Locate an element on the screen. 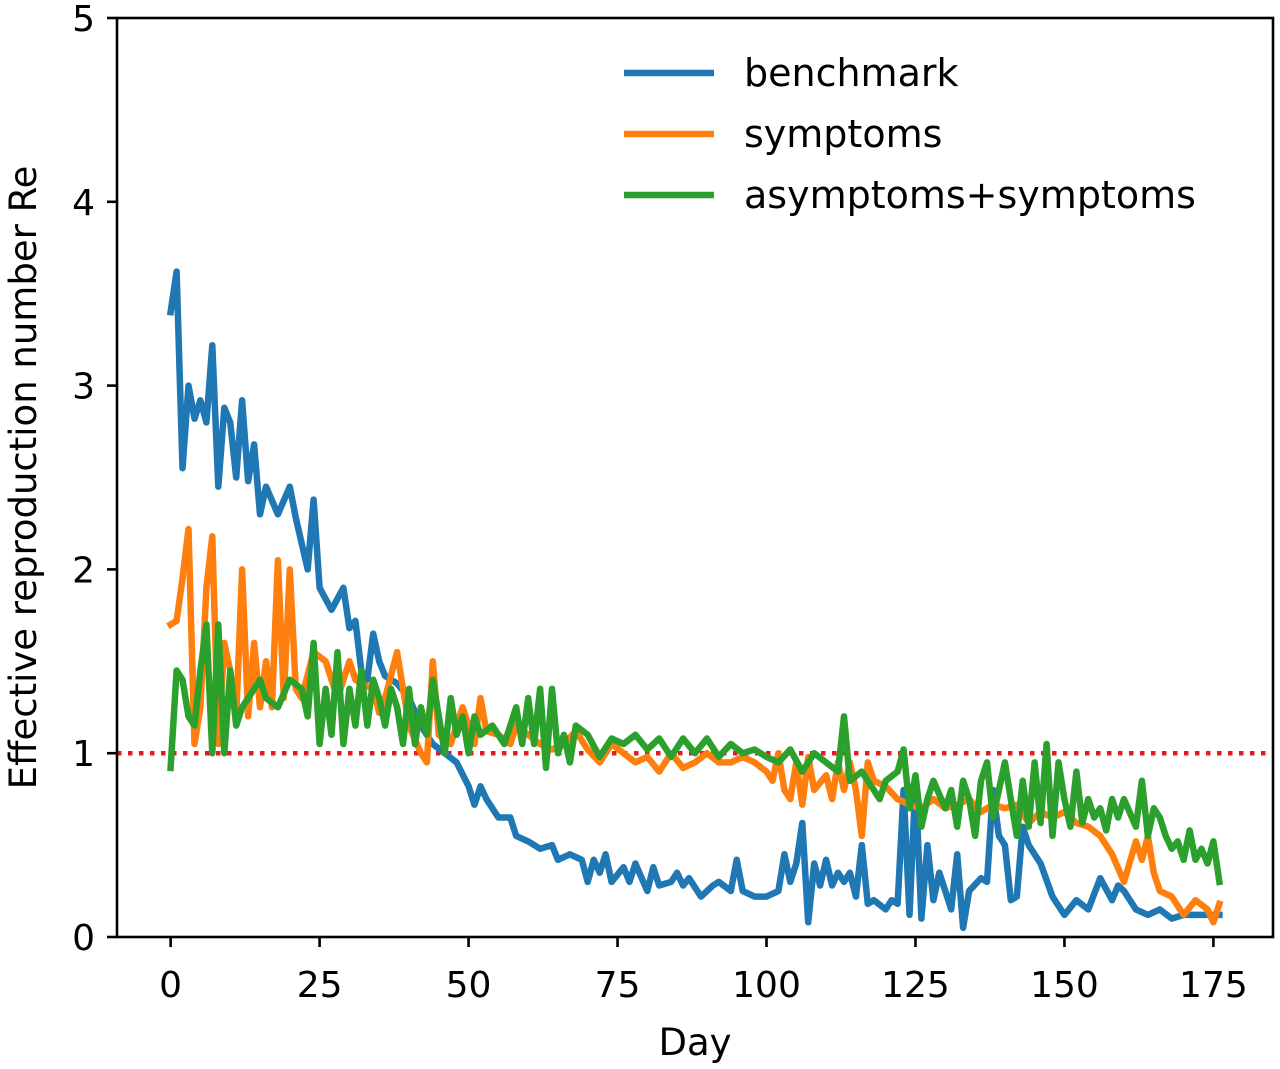  y-tick-label: 0 is located at coordinates (83, 938).